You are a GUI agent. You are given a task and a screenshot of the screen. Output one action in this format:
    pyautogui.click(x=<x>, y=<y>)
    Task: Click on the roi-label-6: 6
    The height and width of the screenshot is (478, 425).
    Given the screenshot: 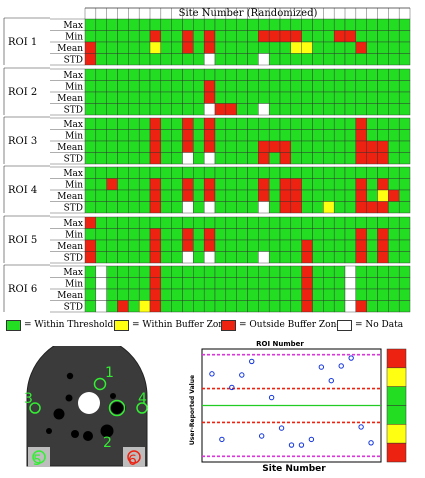 What is the action you would take?
    pyautogui.click(x=132, y=460)
    